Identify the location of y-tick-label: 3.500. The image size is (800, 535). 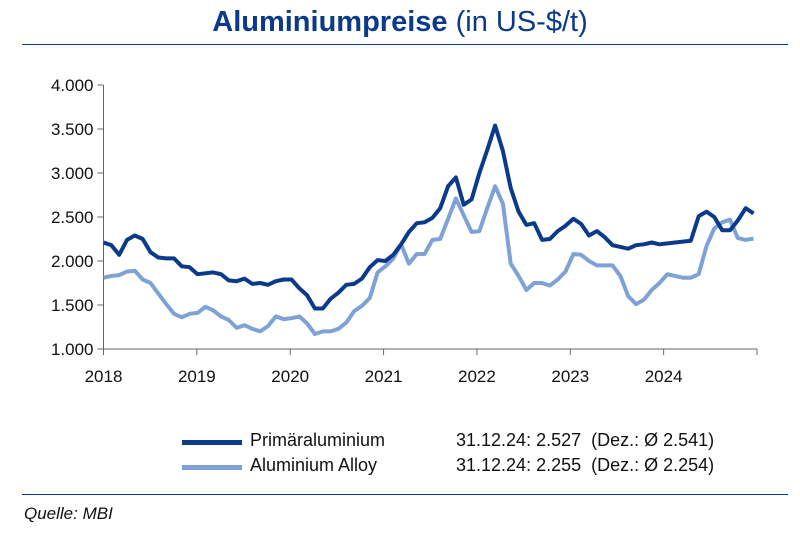
(72, 129).